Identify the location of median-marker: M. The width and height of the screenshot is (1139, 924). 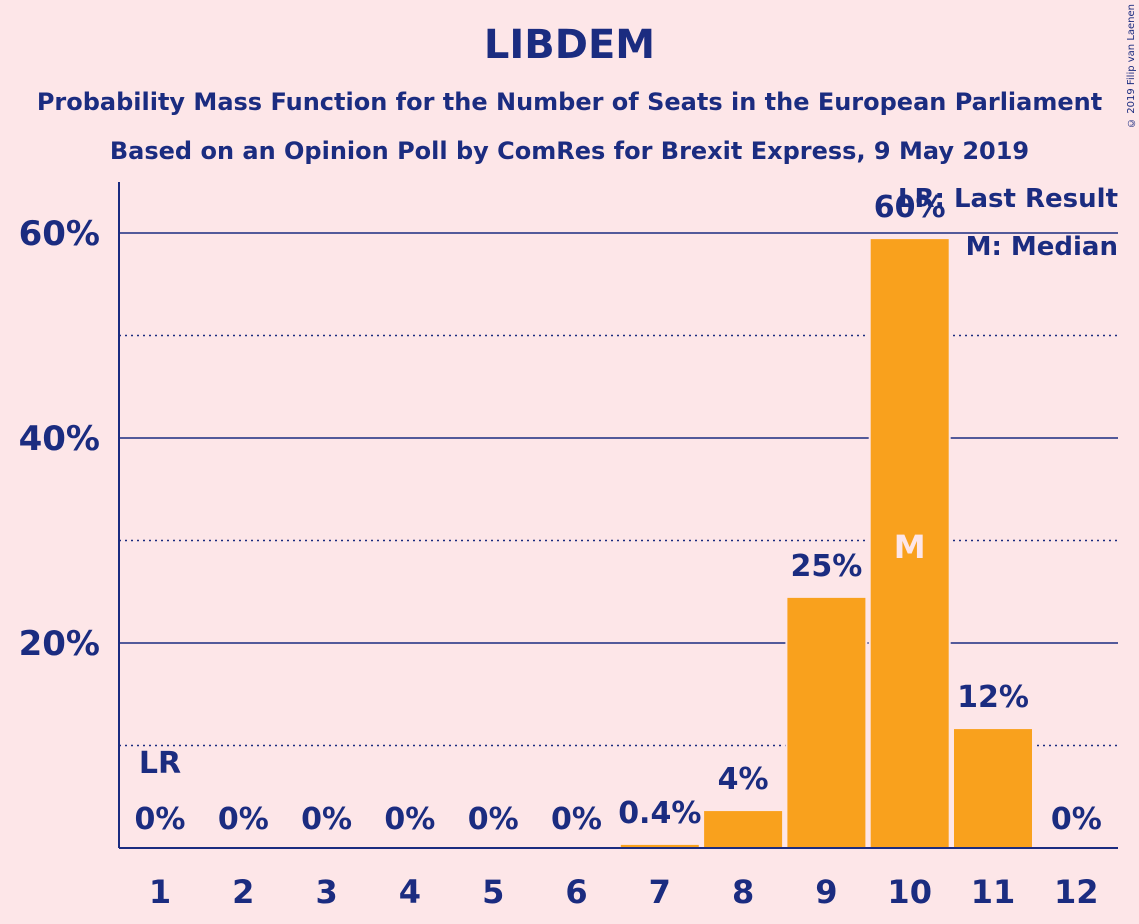
(910, 547).